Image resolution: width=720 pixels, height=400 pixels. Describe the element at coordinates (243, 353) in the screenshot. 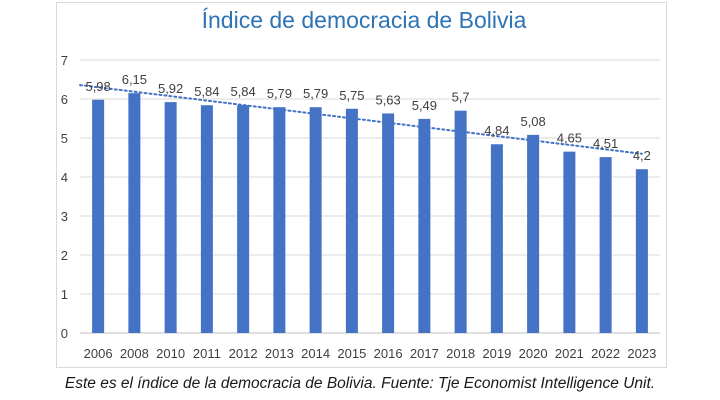

I see `x-tick-label: 2012` at that location.